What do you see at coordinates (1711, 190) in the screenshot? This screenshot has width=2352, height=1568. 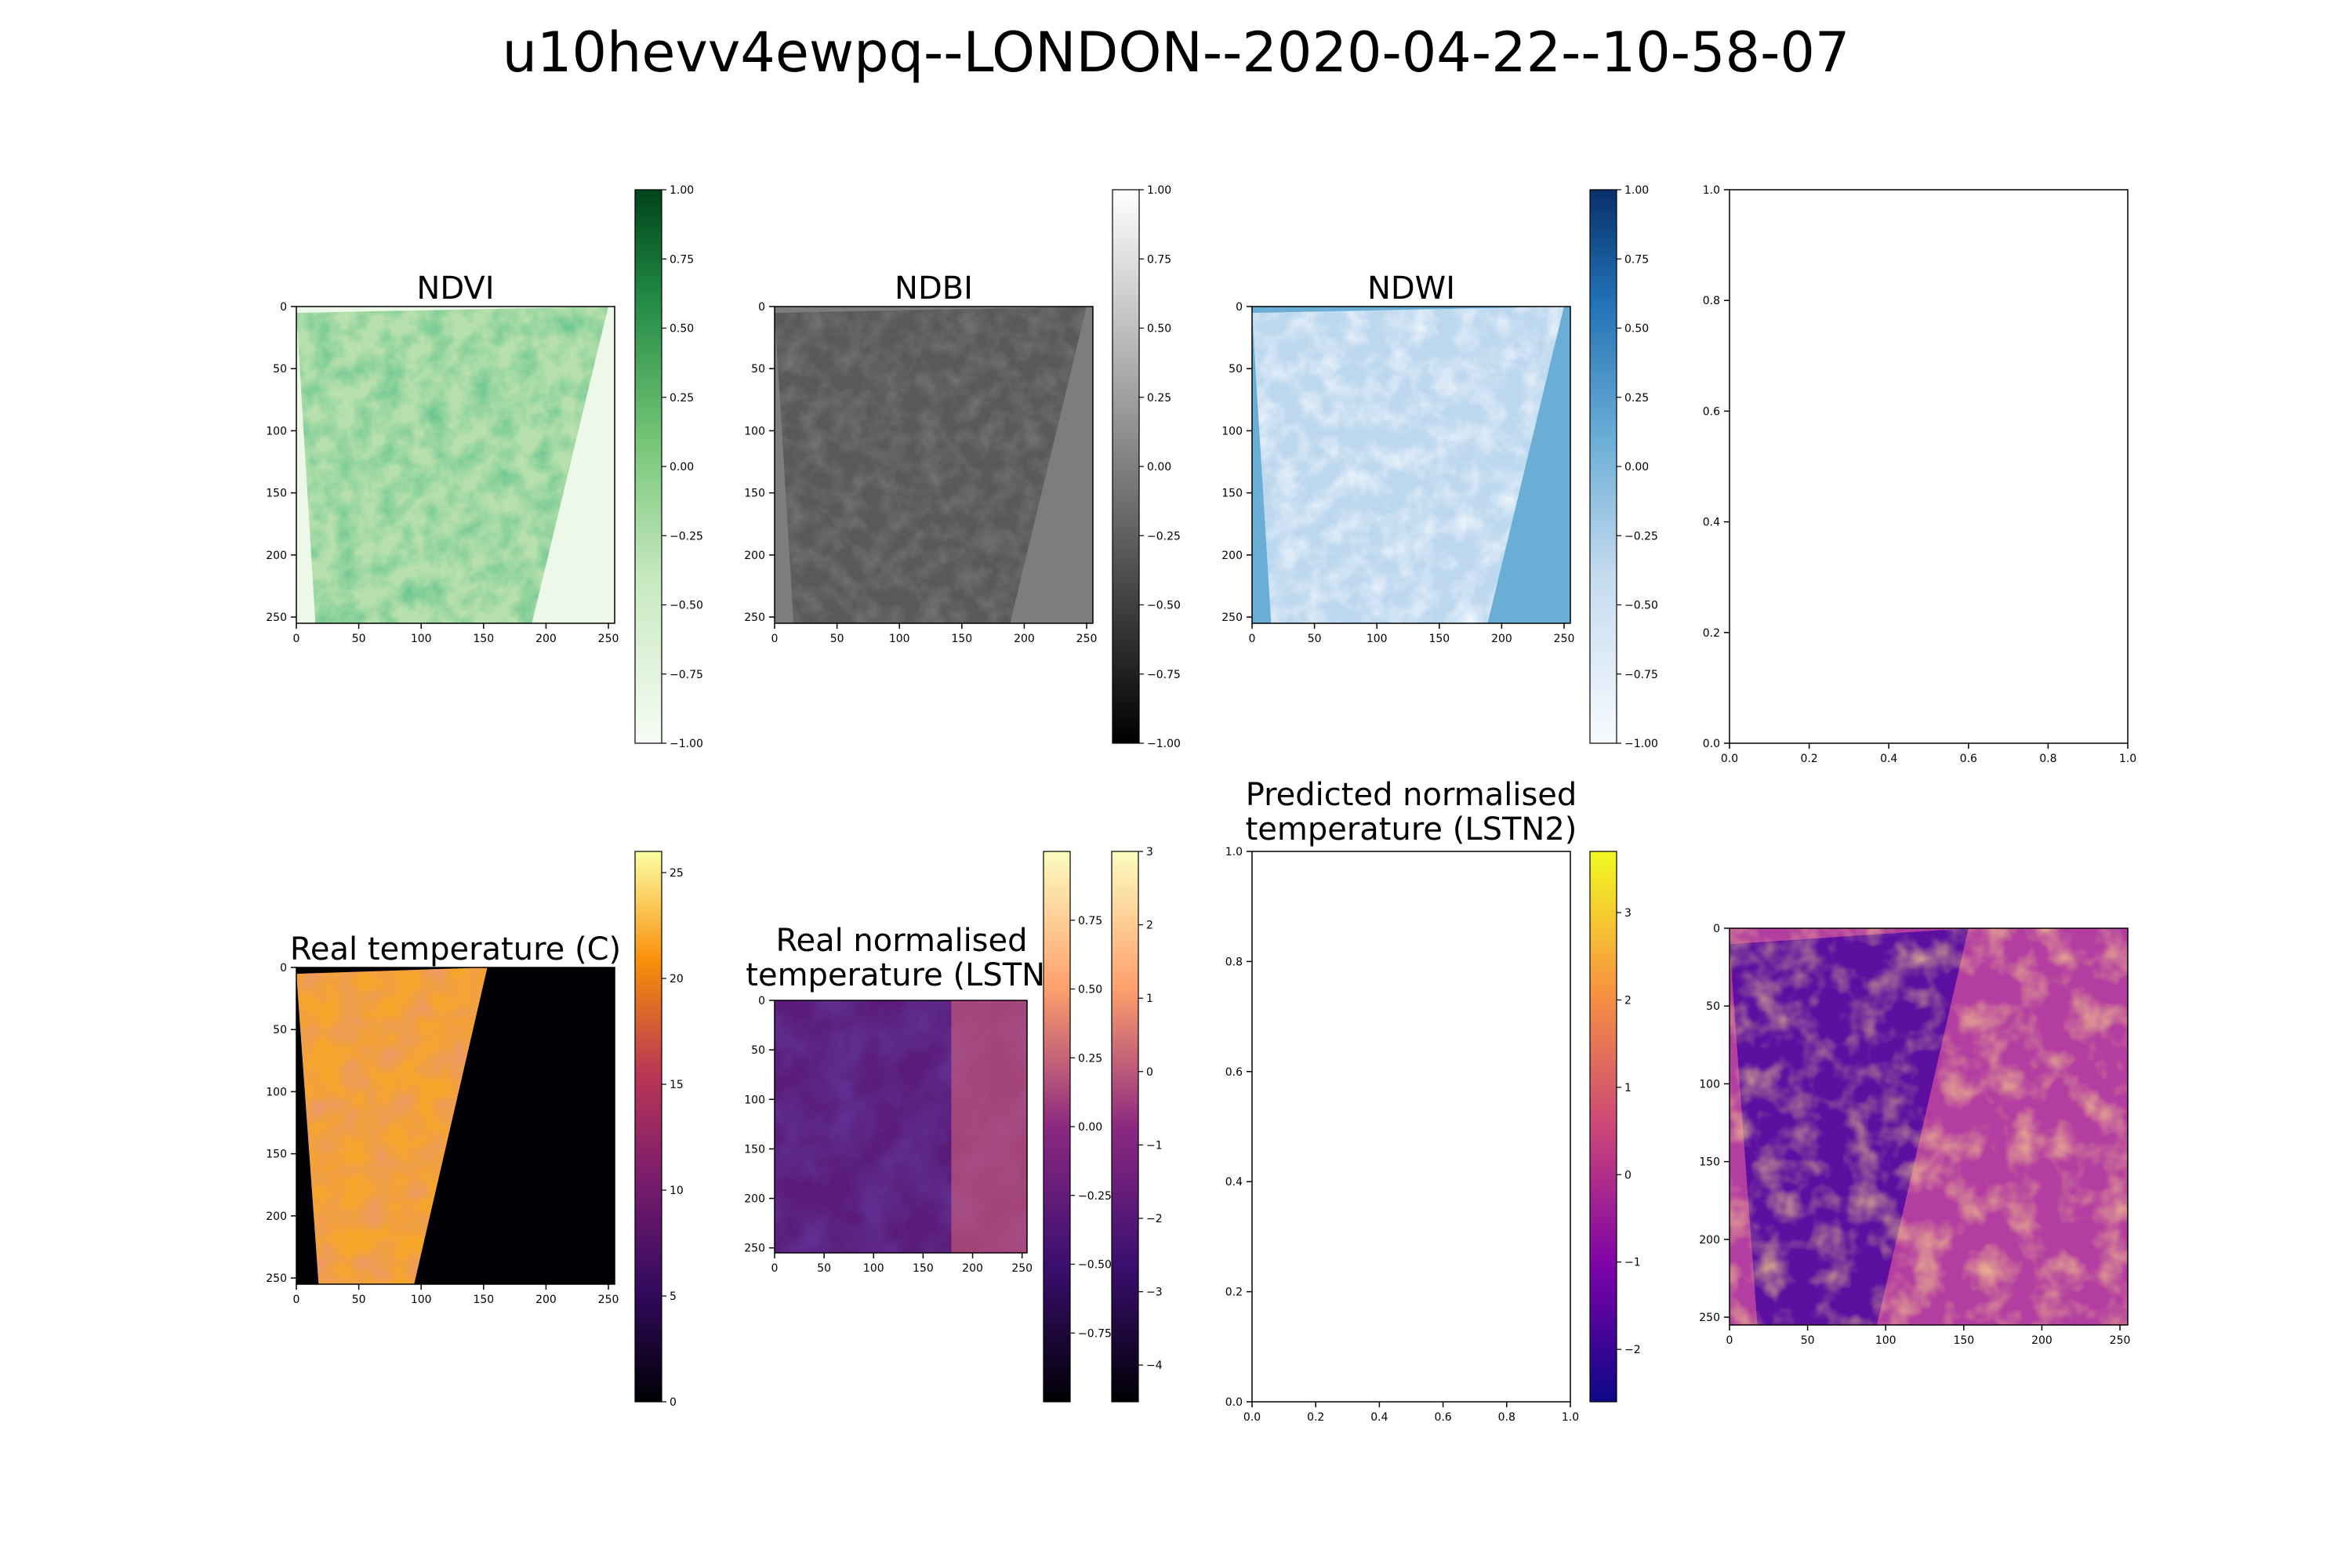 I see `y-tick-label: 1.0` at bounding box center [1711, 190].